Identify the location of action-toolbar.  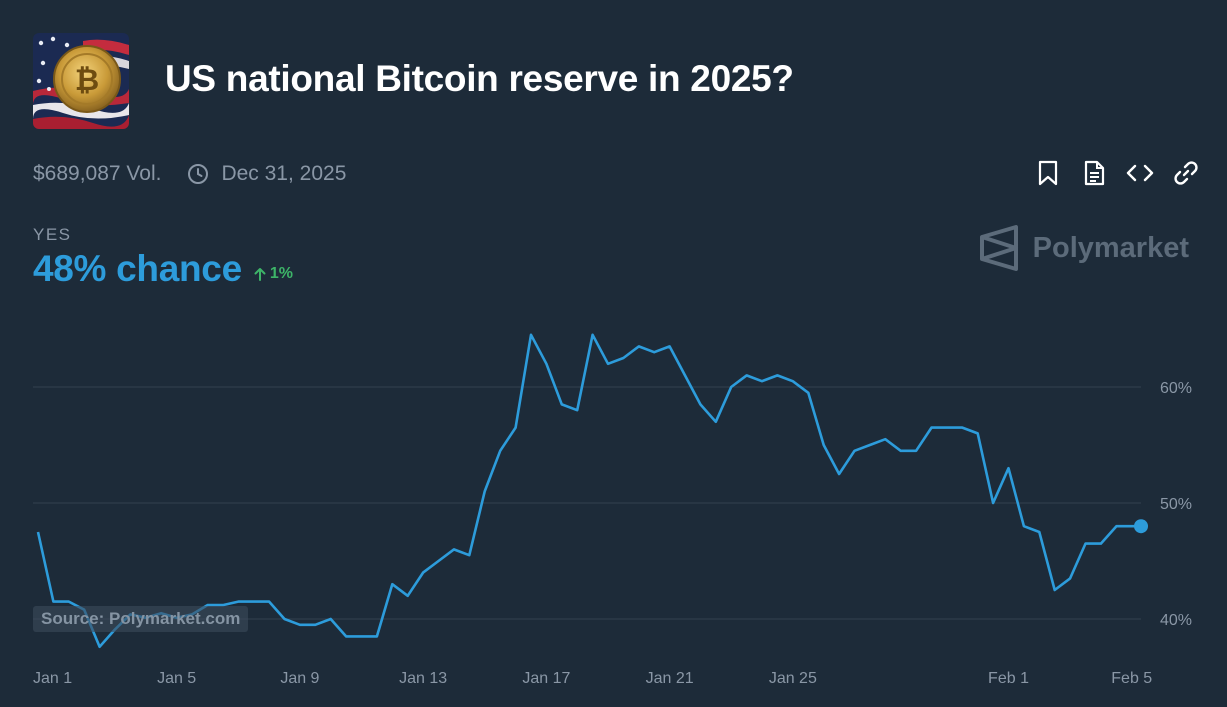
(1117, 173).